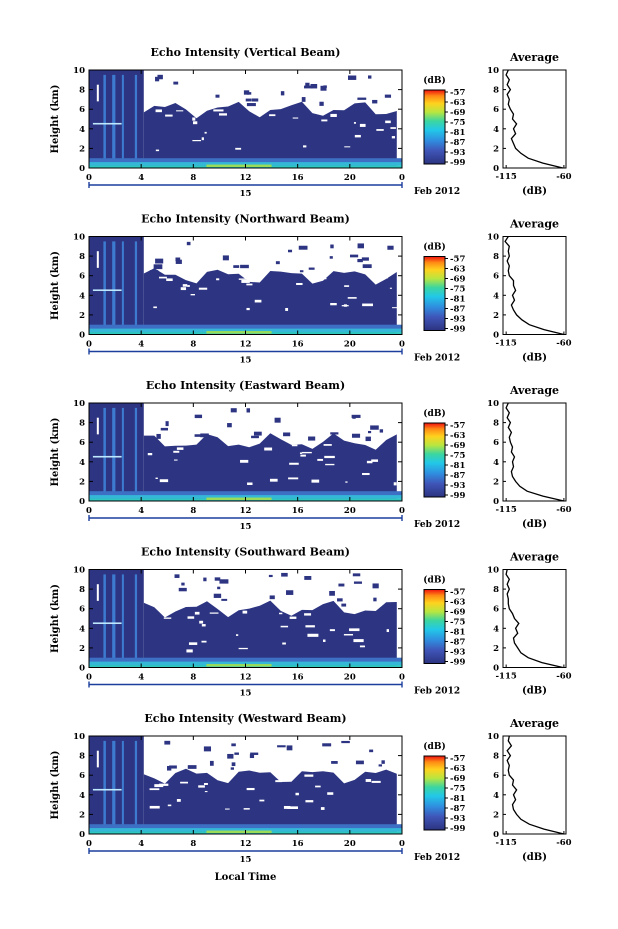 The height and width of the screenshot is (929, 618). Describe the element at coordinates (493, 71) in the screenshot. I see `average-y-tick-label: 10` at that location.